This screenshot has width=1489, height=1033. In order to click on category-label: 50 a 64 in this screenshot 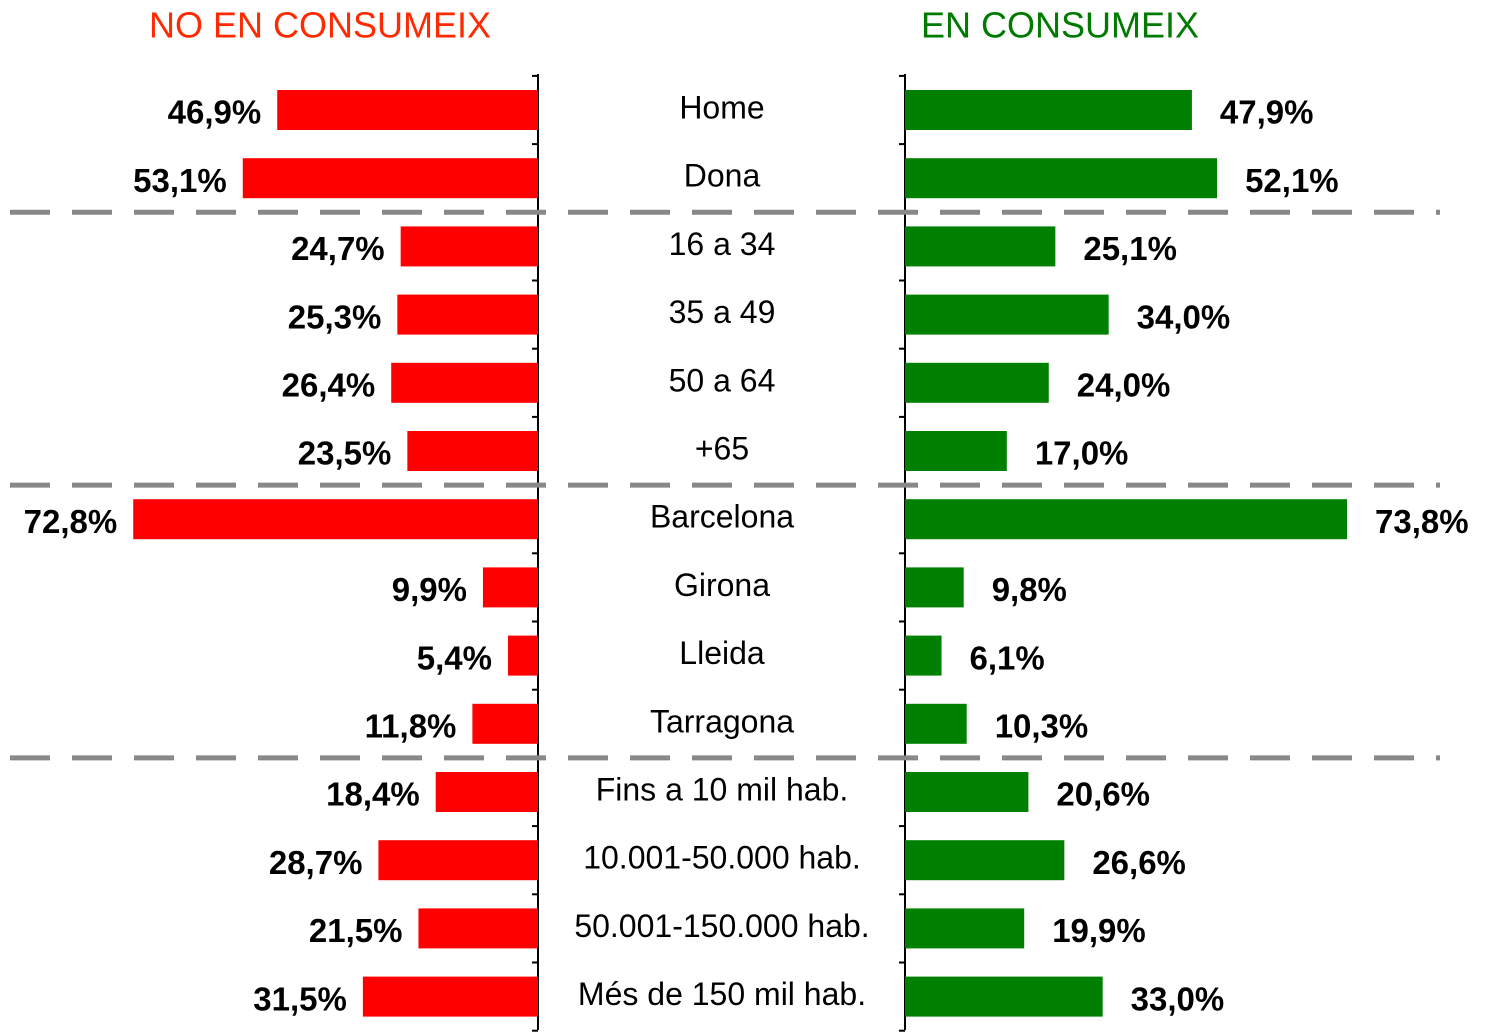, I will do `click(722, 380)`.